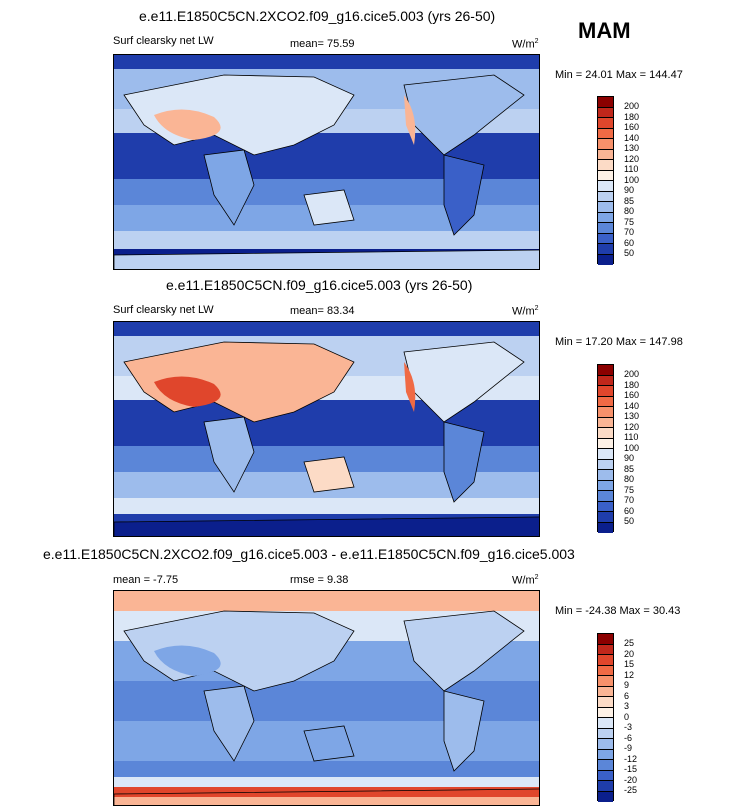 The width and height of the screenshot is (733, 812). Describe the element at coordinates (629, 211) in the screenshot. I see `colorbar-tick-label: 80` at that location.